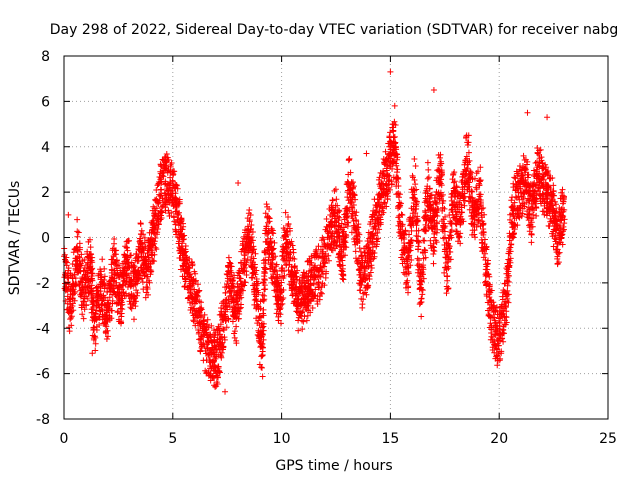 The height and width of the screenshot is (484, 640). I want to click on x-tick-label: 20, so click(499, 439).